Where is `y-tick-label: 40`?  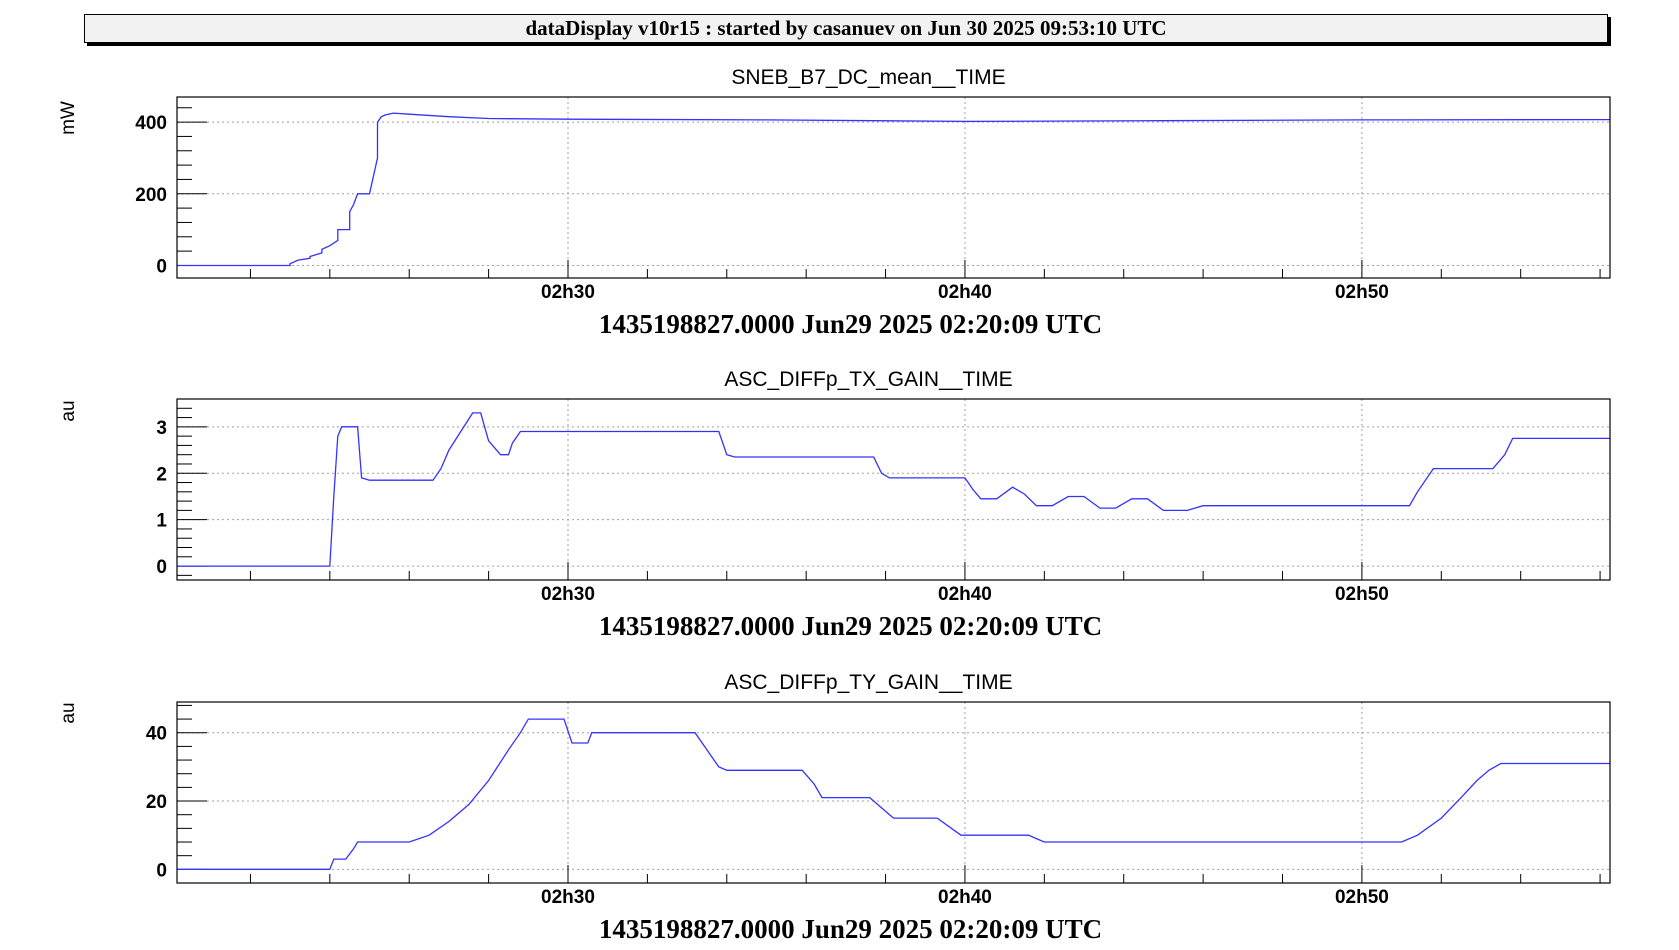
y-tick-label: 40 is located at coordinates (156, 734).